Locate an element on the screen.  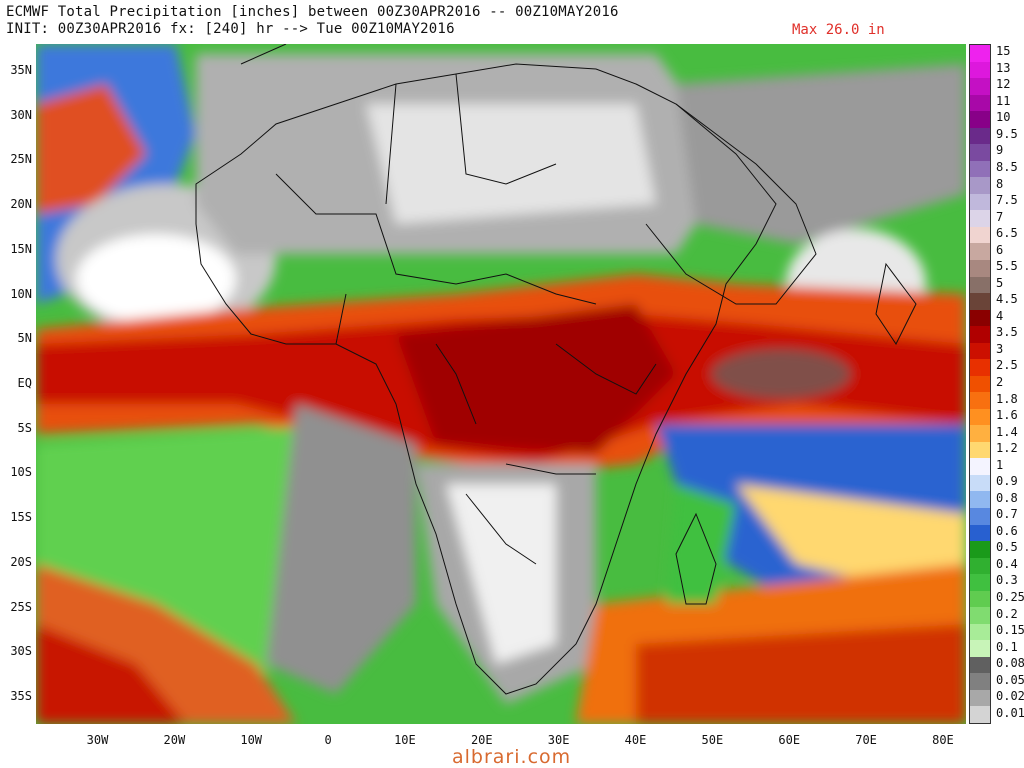
lon-label: 10W is located at coordinates (251, 740).